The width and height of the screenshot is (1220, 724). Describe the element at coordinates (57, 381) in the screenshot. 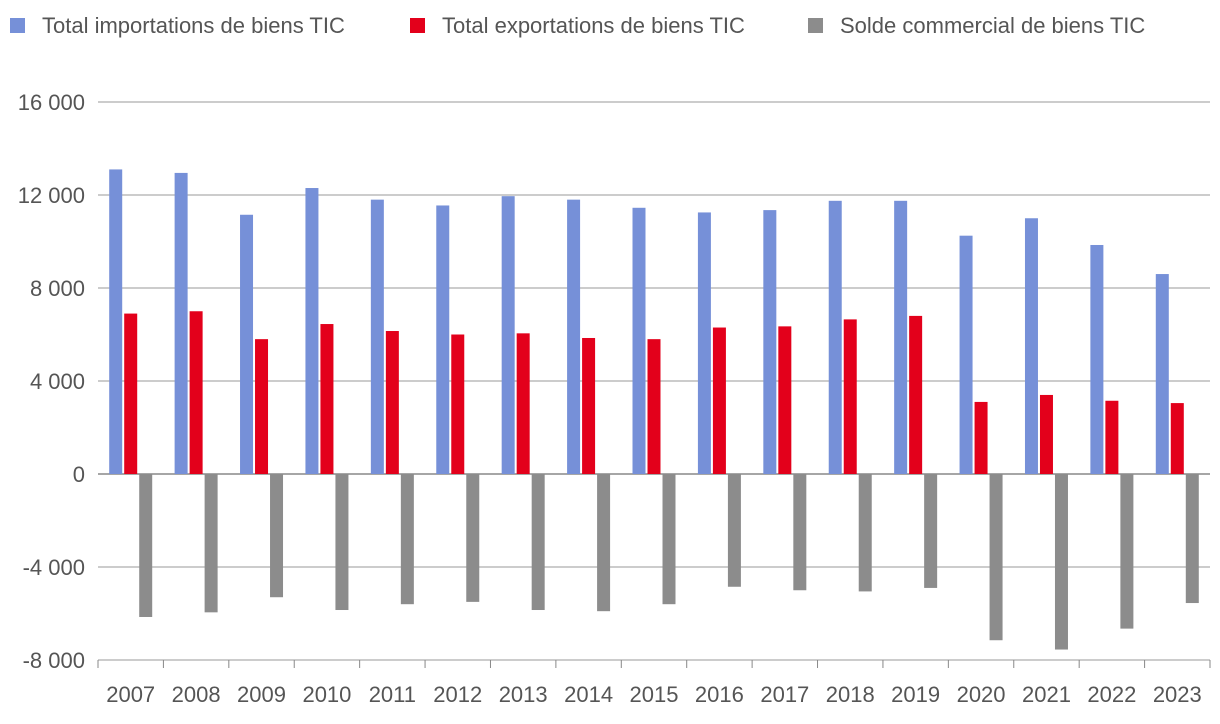

I see `y-tick-label: 4 000` at that location.